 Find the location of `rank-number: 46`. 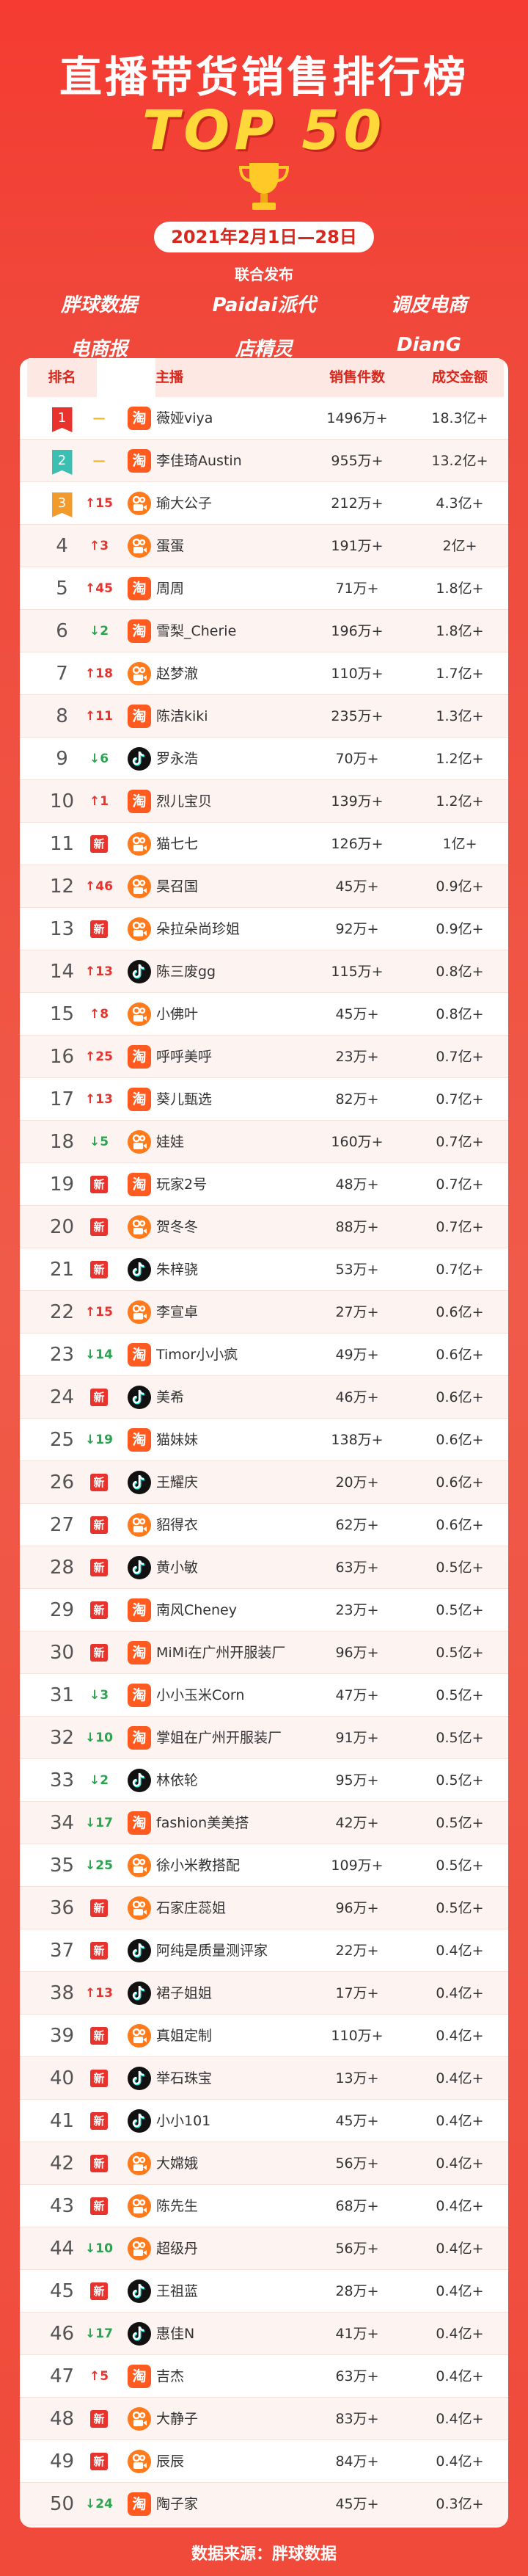

rank-number: 46 is located at coordinates (62, 2334).